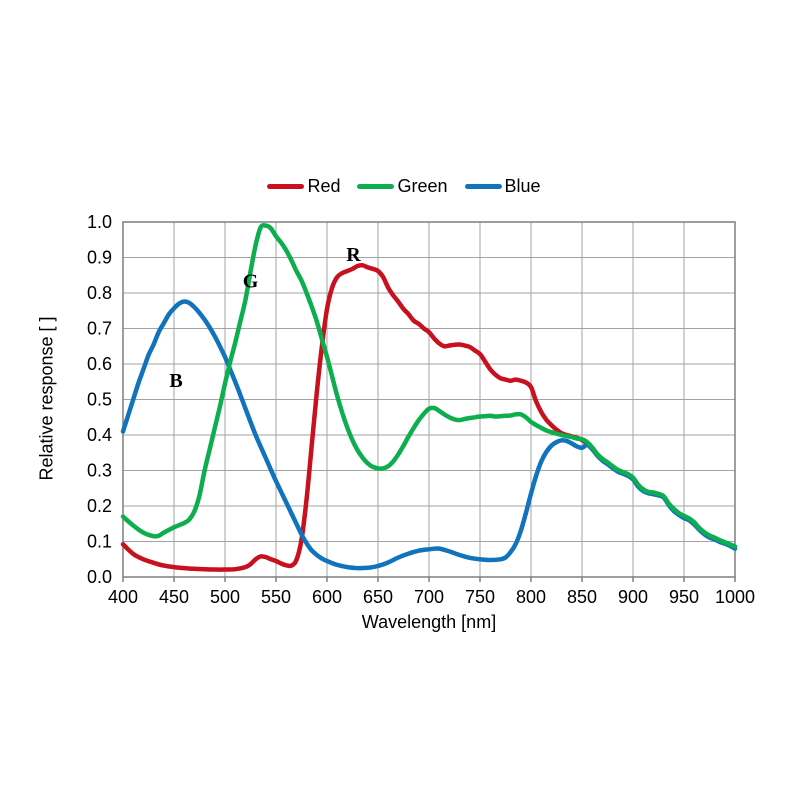  What do you see at coordinates (99, 364) in the screenshot?
I see `y-tick-label-0.6: 0.6` at bounding box center [99, 364].